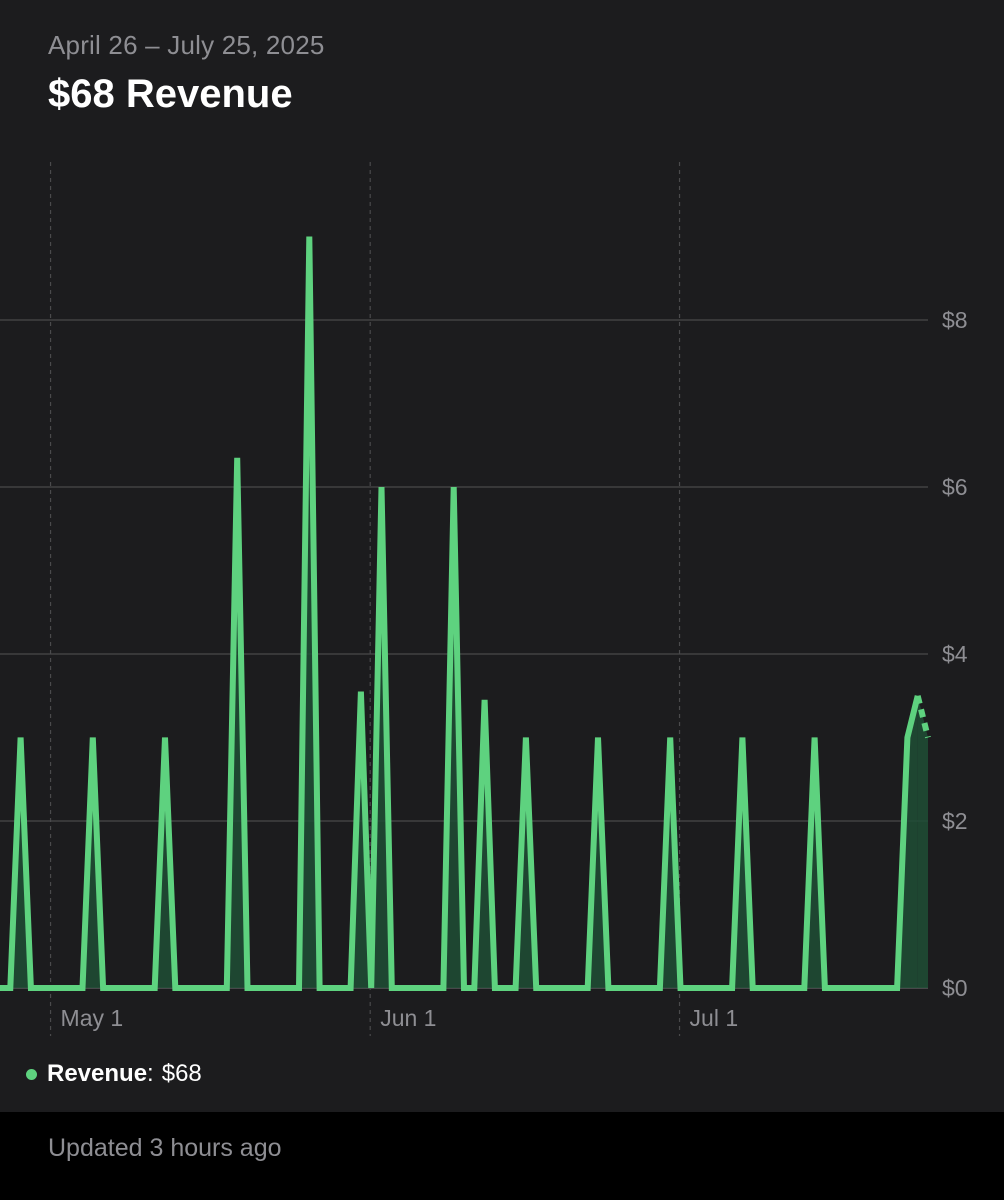  I want to click on footer-bar: Updated 3 hours ago, so click(502, 1156).